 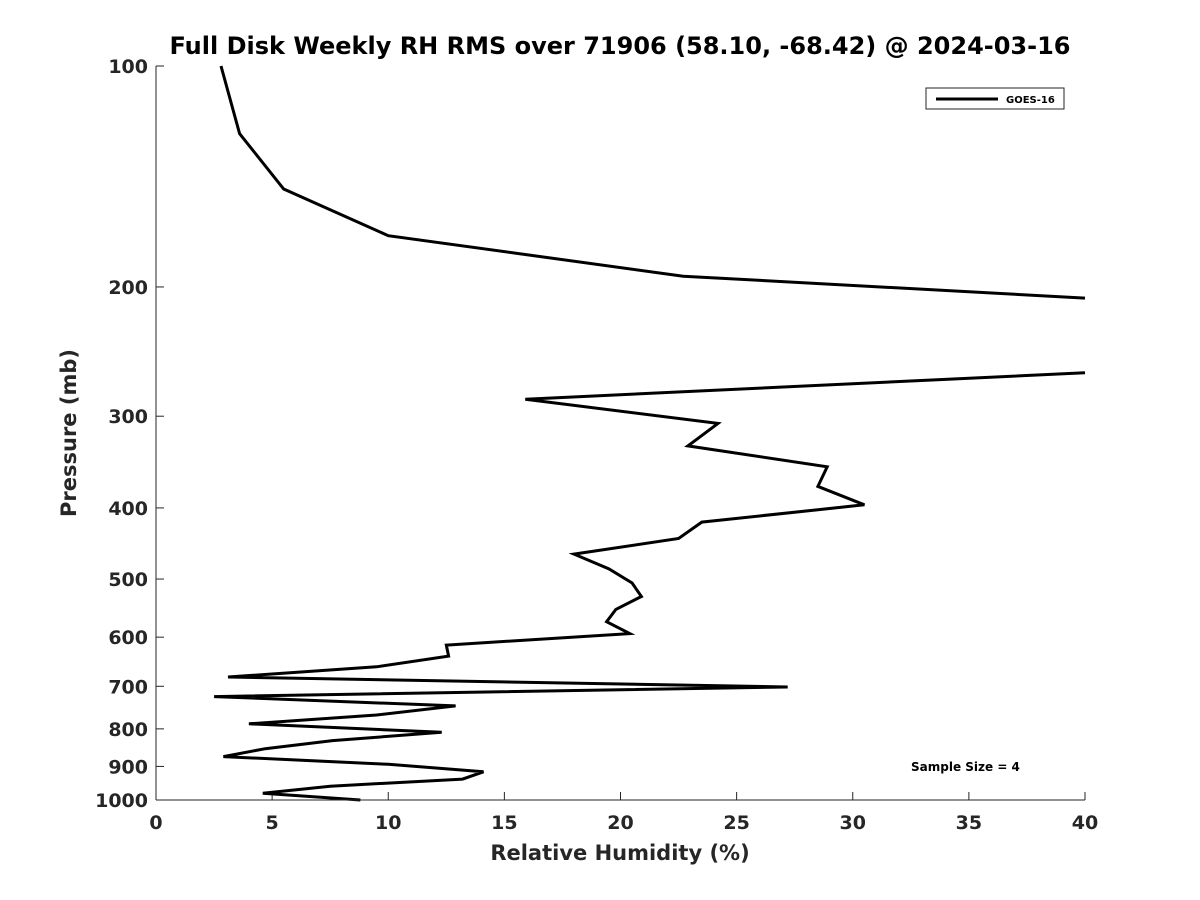 What do you see at coordinates (128, 767) in the screenshot?
I see `y-tick-label: 900` at bounding box center [128, 767].